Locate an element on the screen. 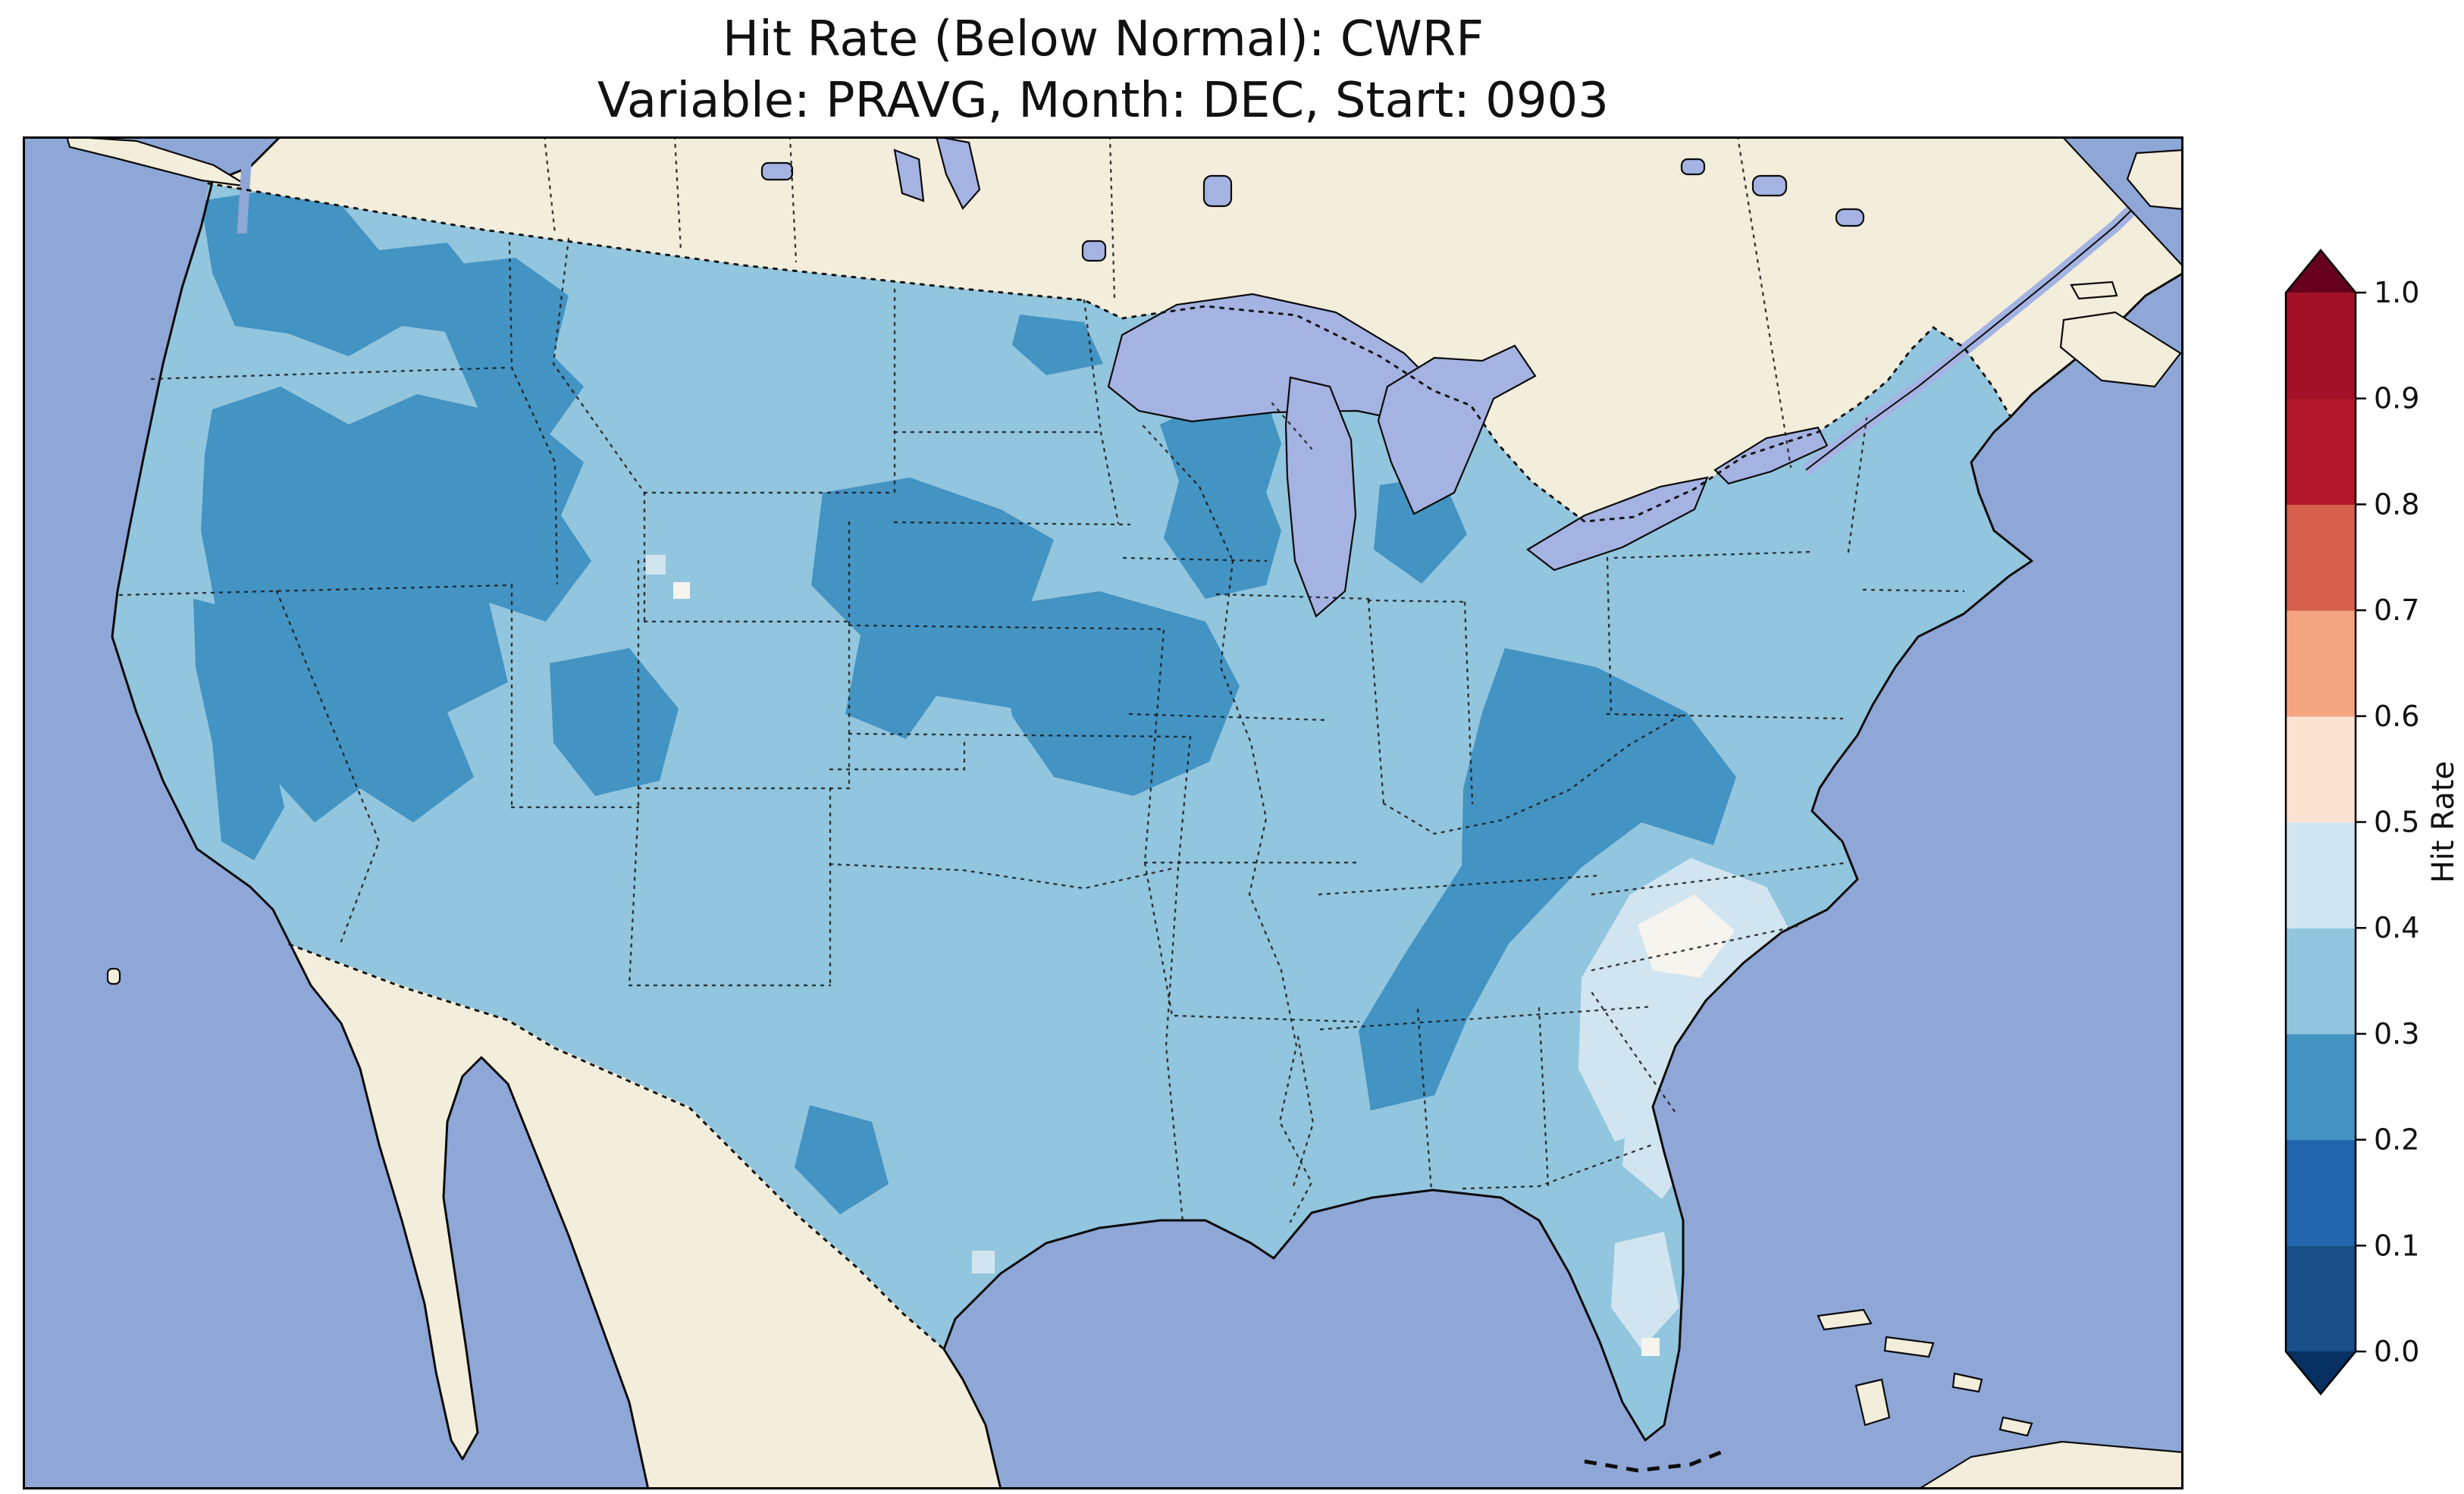 This screenshot has width=2464, height=1494. patch-southeast-coastal-plain is located at coordinates (1684, 1000).